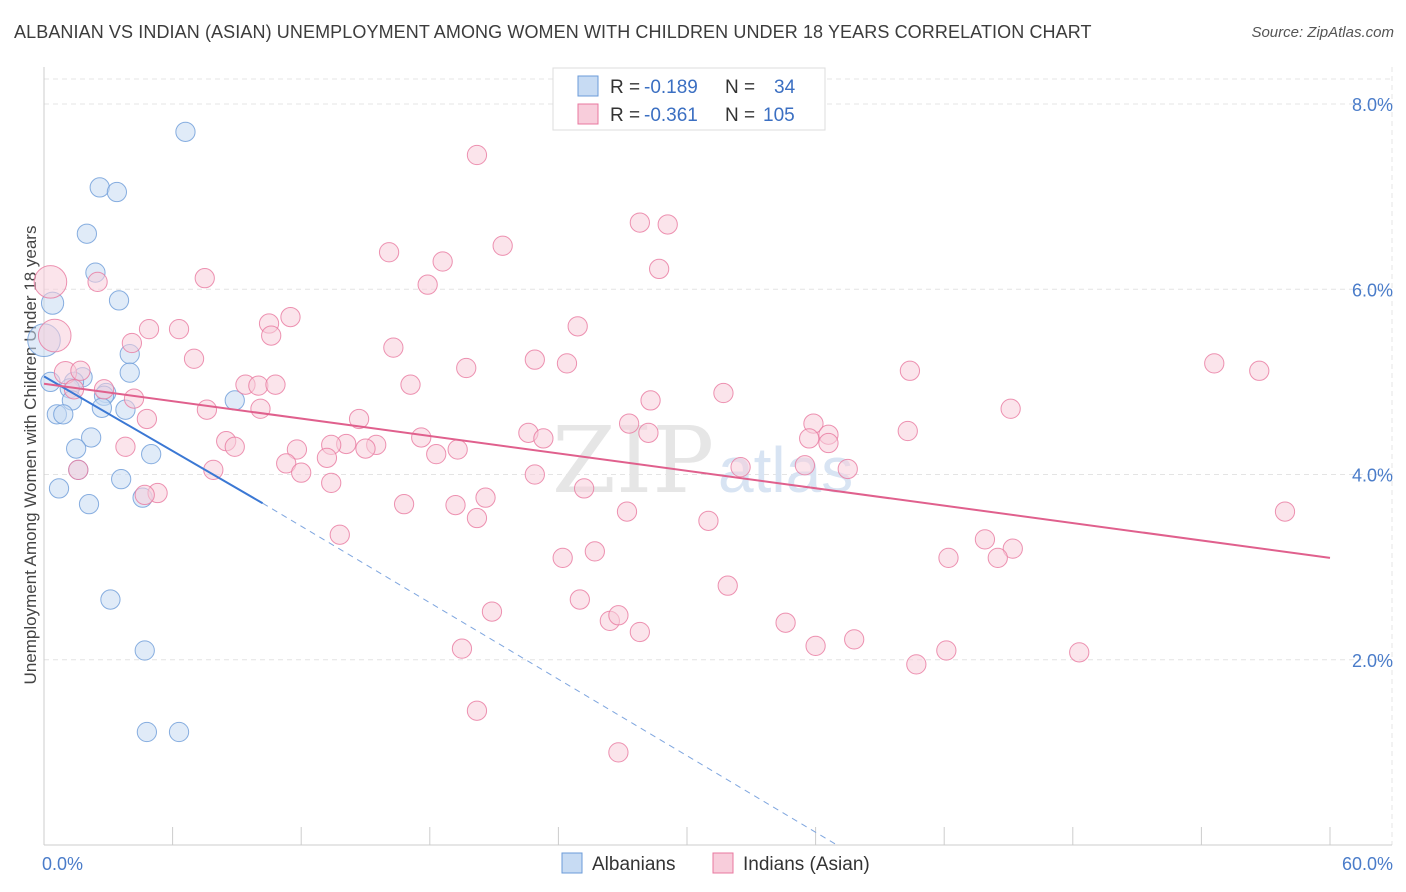 This screenshot has height=892, width=1406. What do you see at coordinates (671, 87) in the screenshot?
I see `legend-r-value-0: -0.189` at bounding box center [671, 87].